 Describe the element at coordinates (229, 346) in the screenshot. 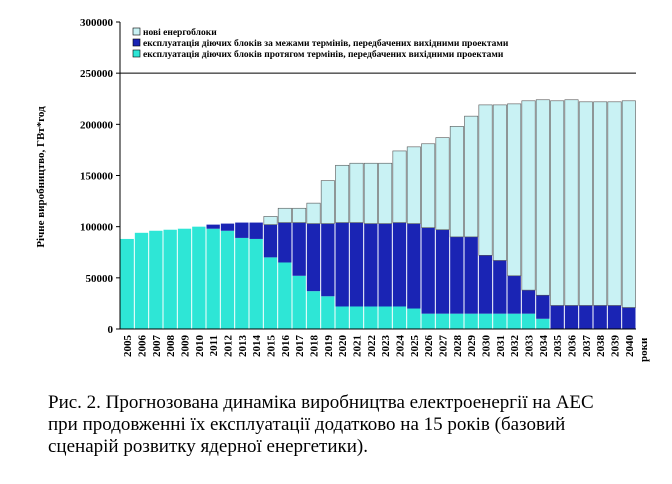

I see `x-tick-label: 2012` at that location.